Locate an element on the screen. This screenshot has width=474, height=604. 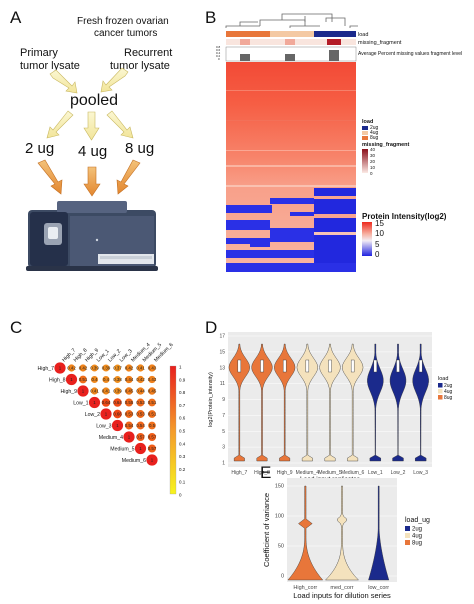
corr-cell-value: 0.57 is located at coordinates (152, 437).